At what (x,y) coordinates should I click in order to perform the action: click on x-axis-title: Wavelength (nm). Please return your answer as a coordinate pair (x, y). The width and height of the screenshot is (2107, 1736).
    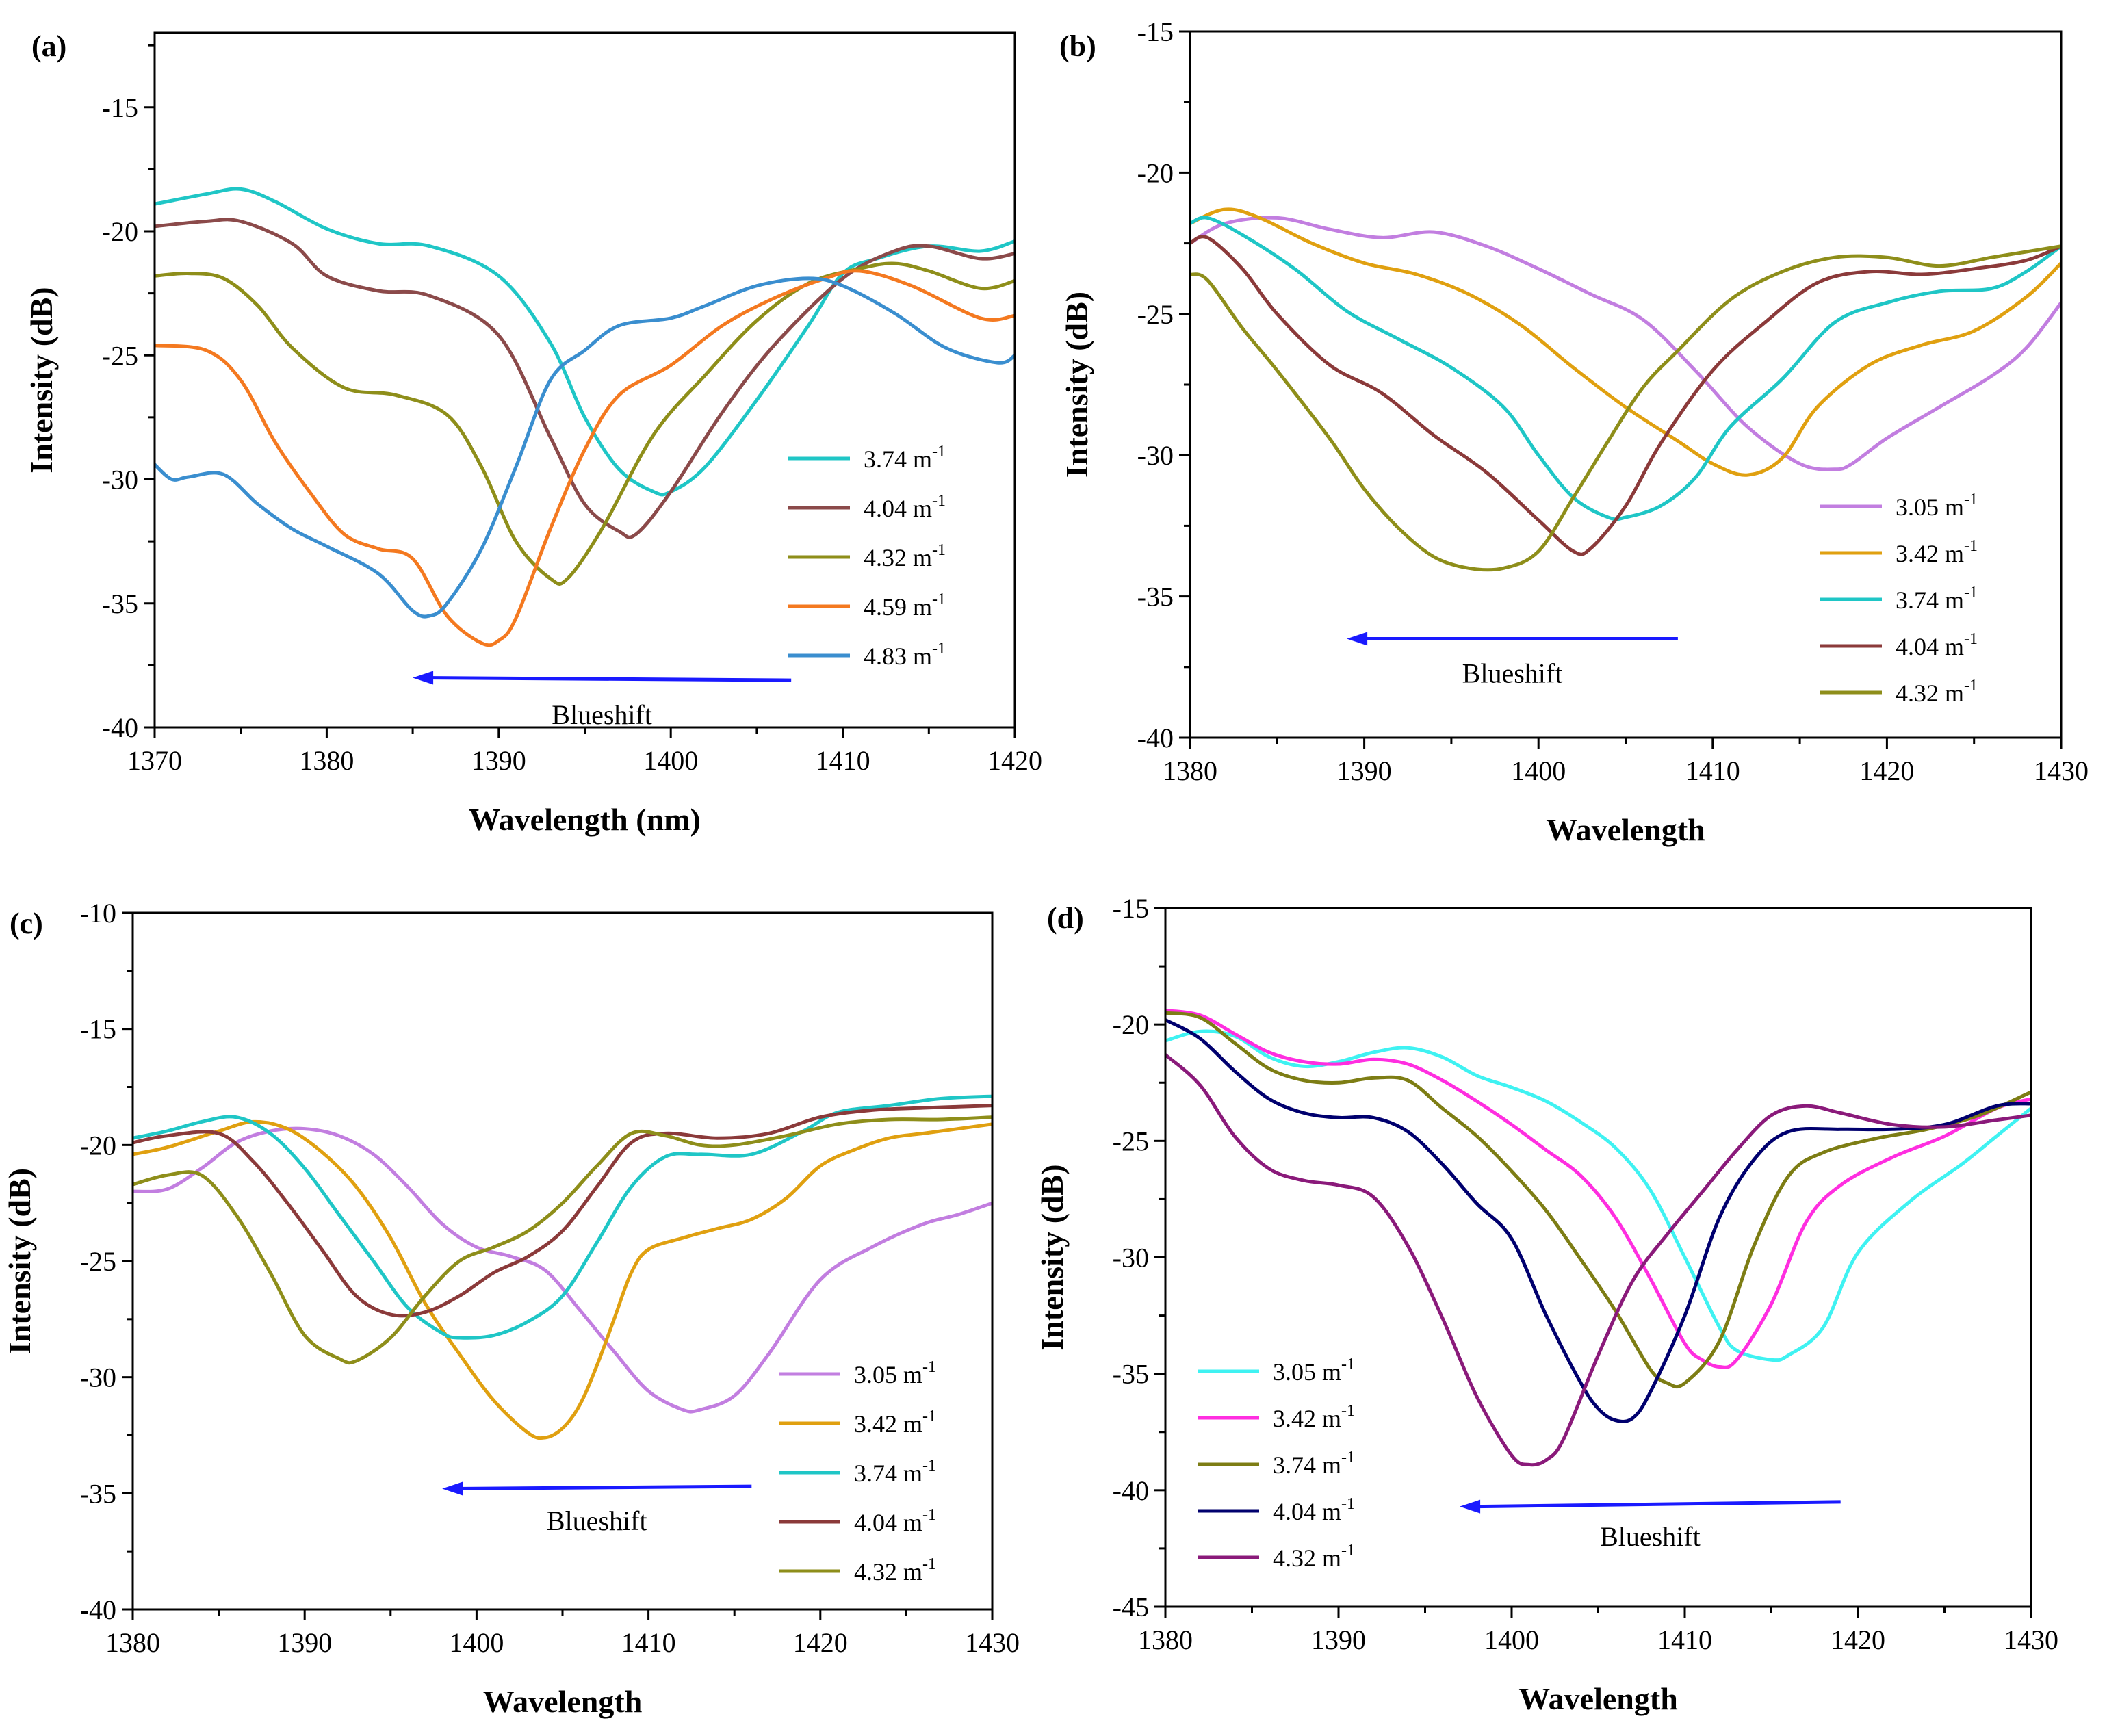
    Looking at the image, I should click on (585, 819).